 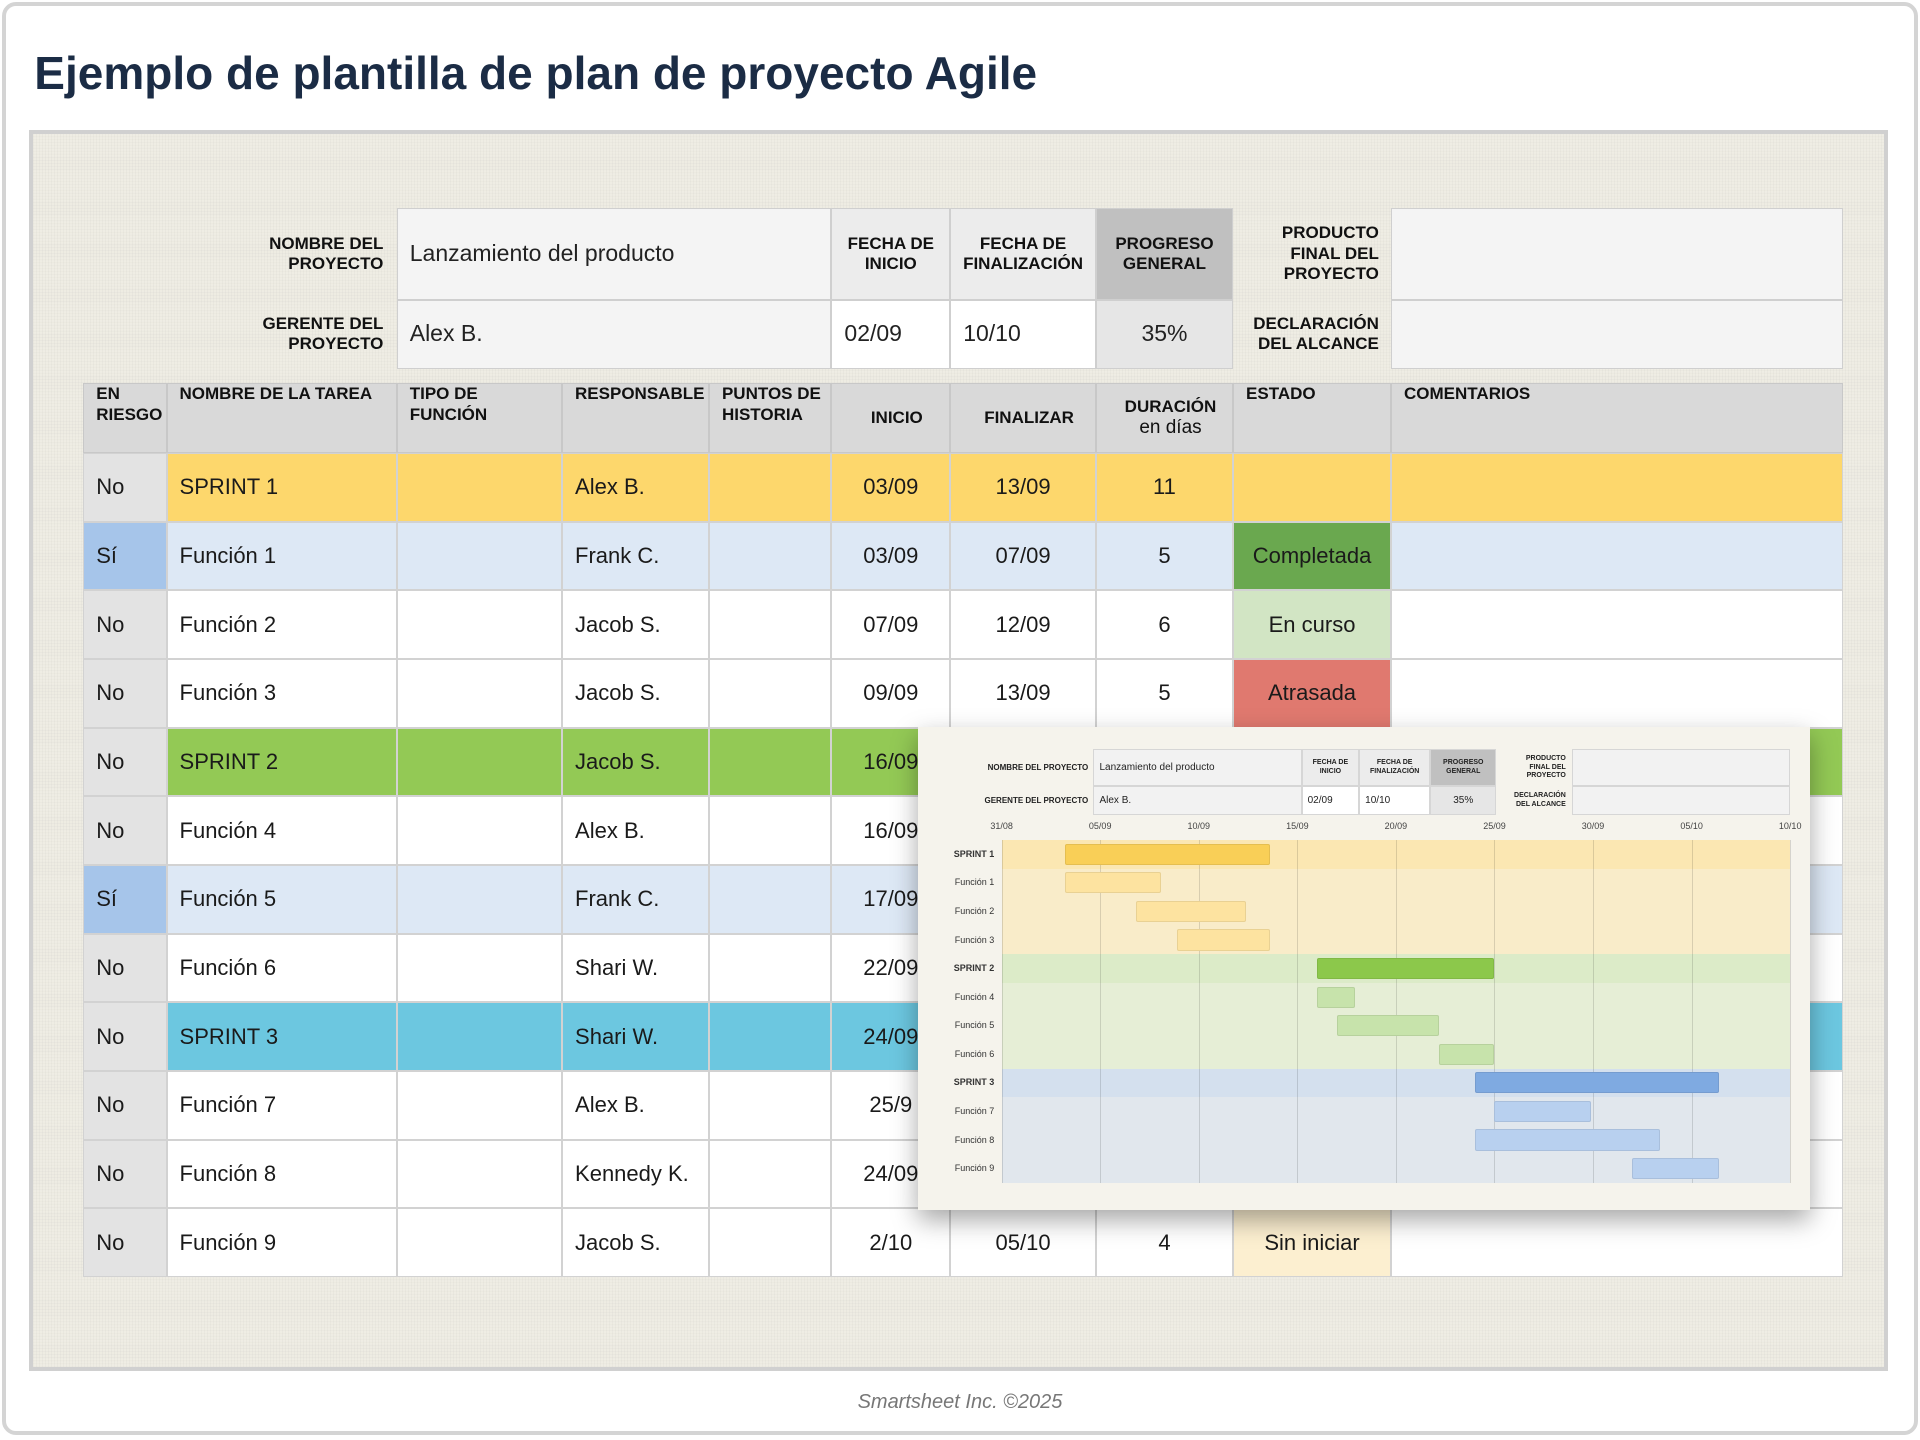 I want to click on progress: 35%, so click(x=1463, y=801).